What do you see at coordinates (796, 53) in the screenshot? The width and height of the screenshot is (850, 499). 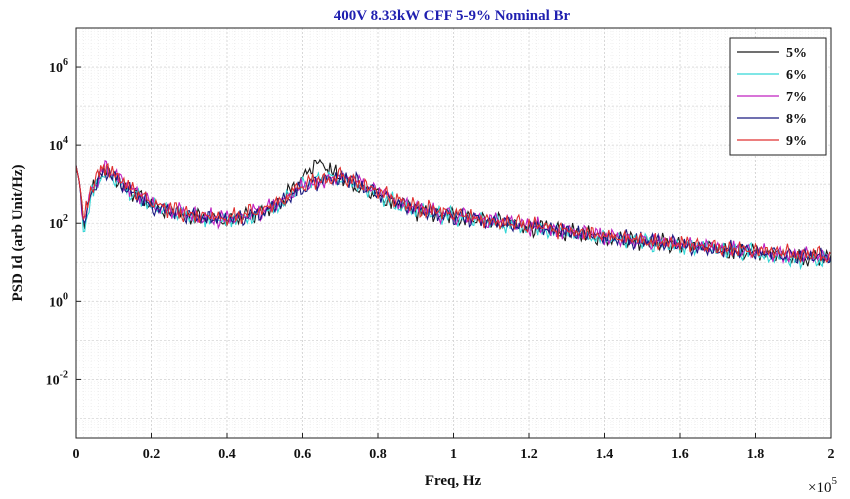 I see `legend-label: 5%` at bounding box center [796, 53].